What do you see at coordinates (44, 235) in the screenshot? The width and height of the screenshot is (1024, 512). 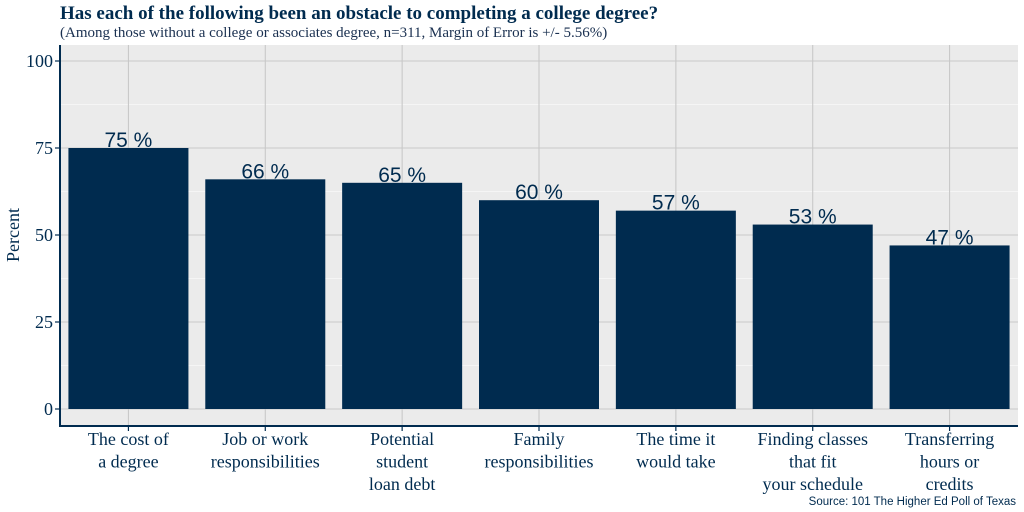 I see `y-tick-label: 50` at bounding box center [44, 235].